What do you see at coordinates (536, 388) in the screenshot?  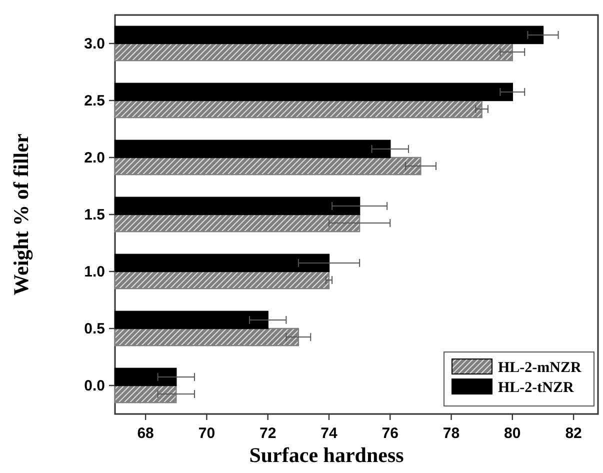 I see `legend-label: HL-2-tNZR` at bounding box center [536, 388].